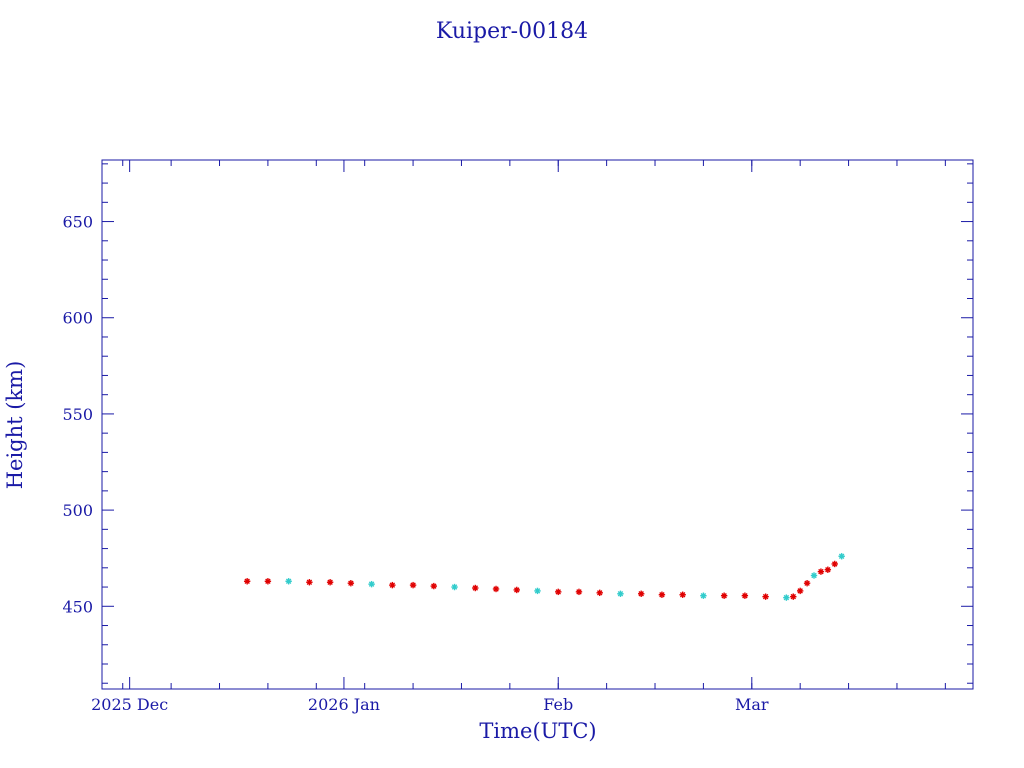  What do you see at coordinates (77, 414) in the screenshot?
I see `y-tick-label: 550` at bounding box center [77, 414].